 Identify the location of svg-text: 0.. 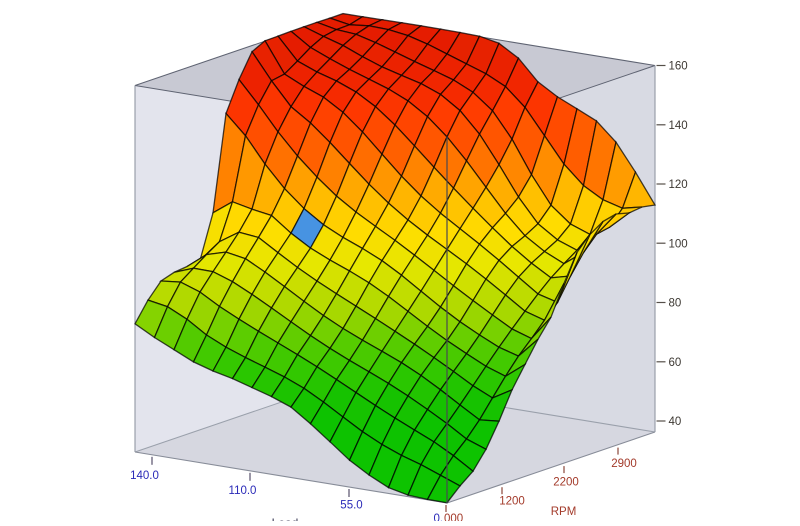
(439, 517).